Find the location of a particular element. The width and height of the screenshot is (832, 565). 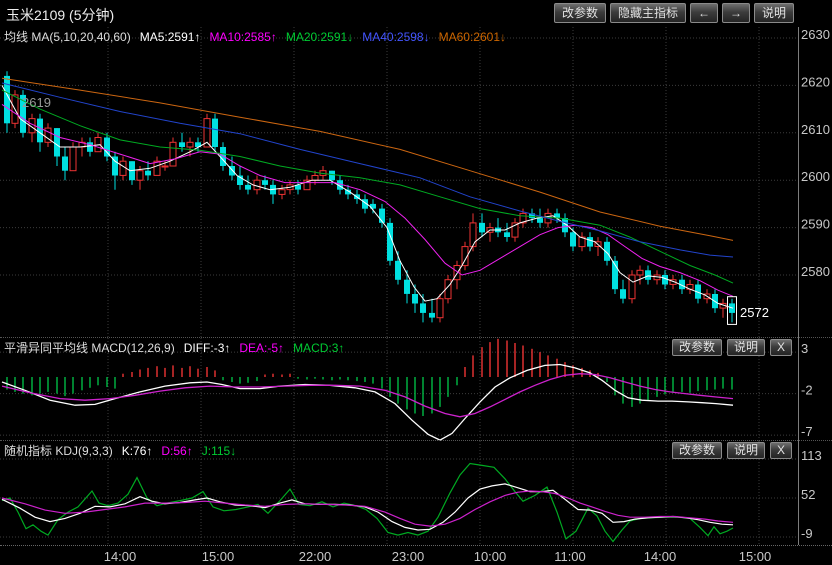

time-axis: 14:00 15:00 22:00 23:00 10:00 11:00 14:00 15:00 is located at coordinates (416, 555).